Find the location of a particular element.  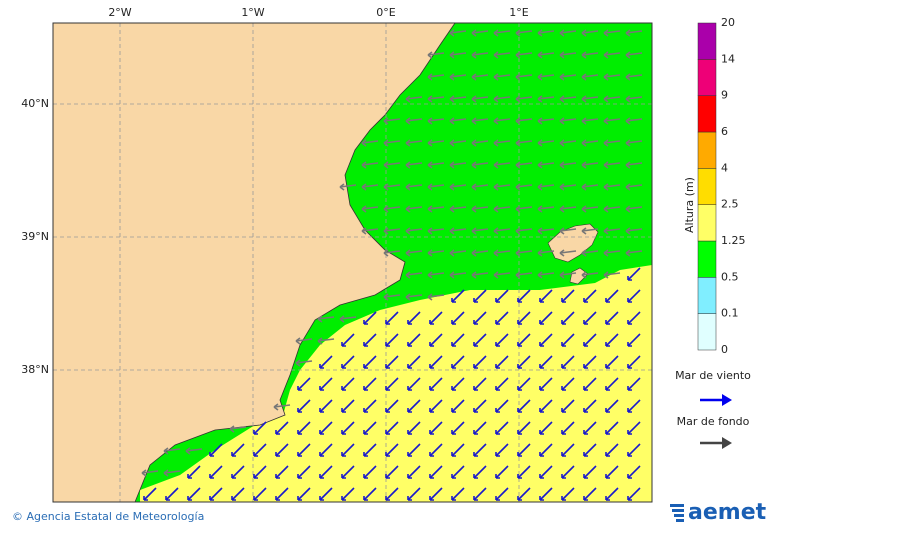

colorbar-label: 6 is located at coordinates (724, 131).